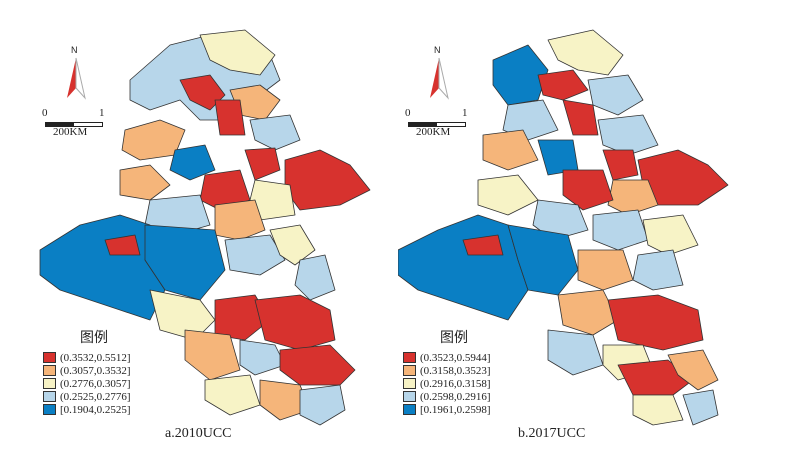 The image size is (795, 469). What do you see at coordinates (455, 370) in the screenshot?
I see `legend-label: (0.3158,0.3523]` at bounding box center [455, 370].